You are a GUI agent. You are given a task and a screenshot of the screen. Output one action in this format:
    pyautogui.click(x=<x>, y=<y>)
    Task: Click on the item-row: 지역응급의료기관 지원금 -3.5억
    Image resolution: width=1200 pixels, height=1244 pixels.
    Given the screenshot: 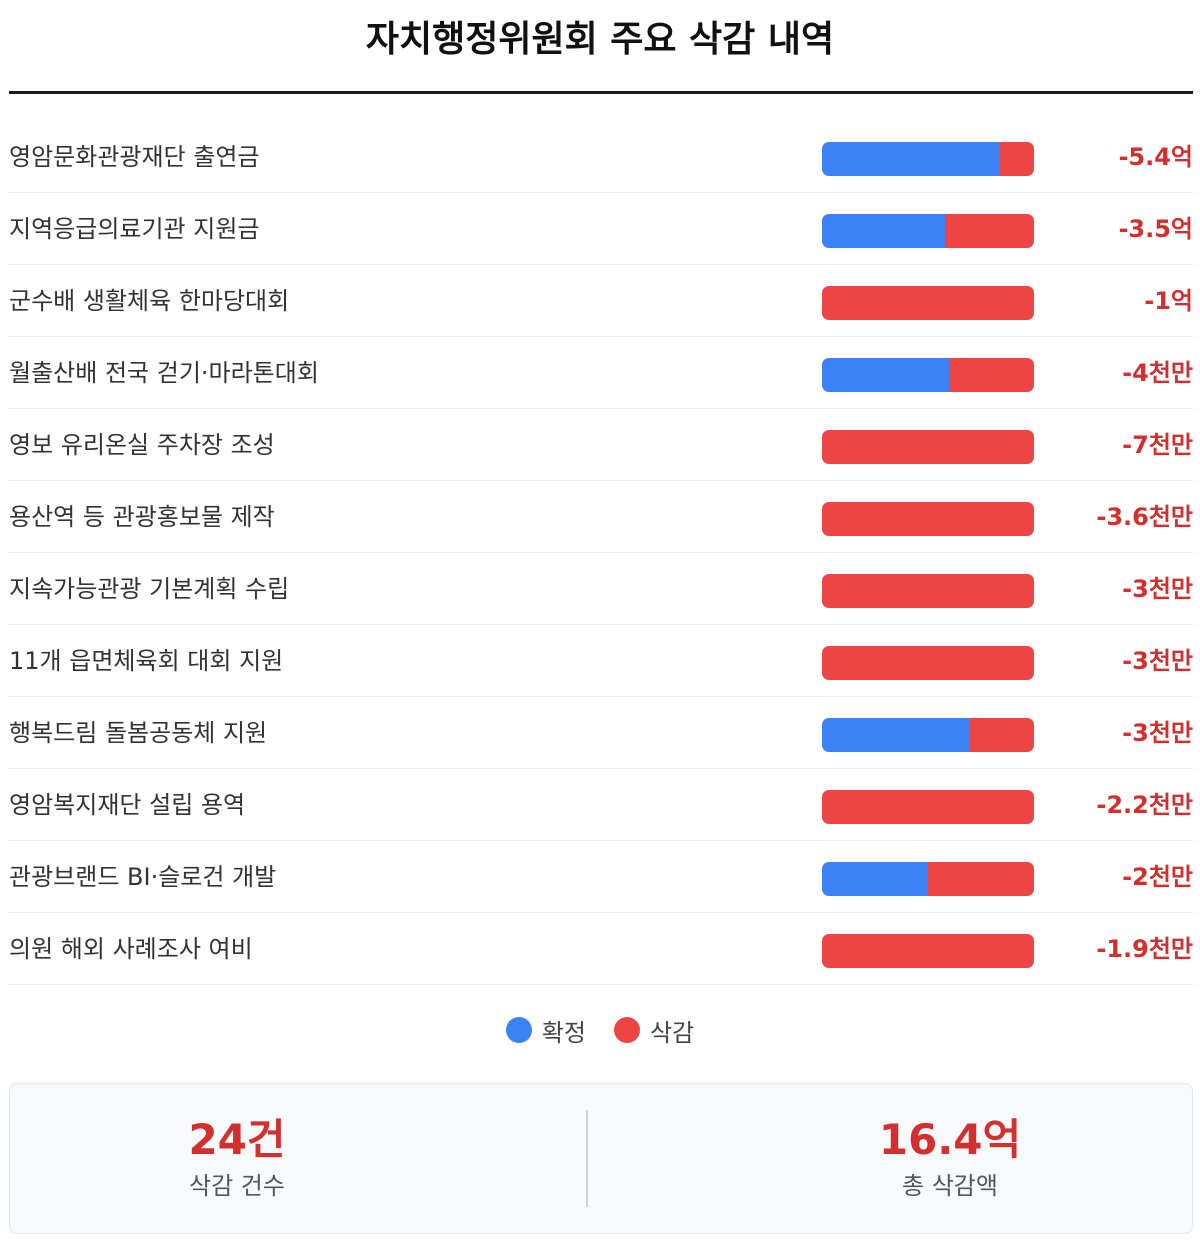 What is the action you would take?
    pyautogui.click(x=601, y=229)
    